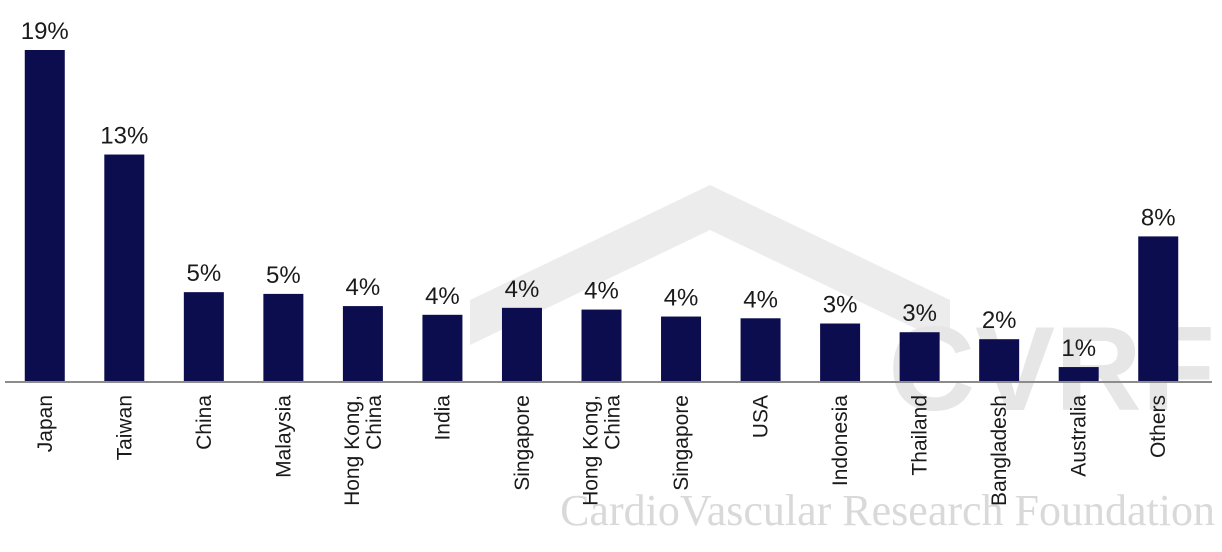 Image resolution: width=1222 pixels, height=552 pixels. I want to click on watermark-chevron-shape, so click(710, 265).